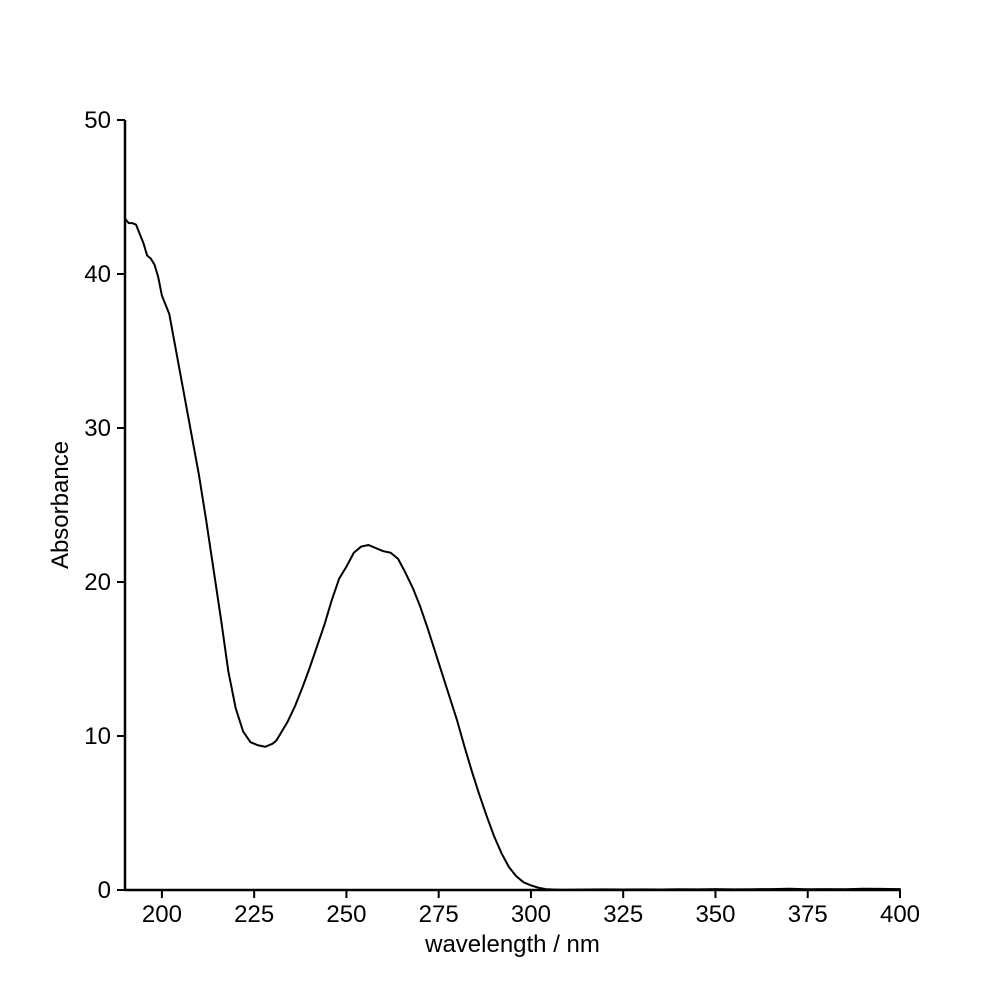 This screenshot has width=1000, height=1000. I want to click on x-tick-label: 325, so click(623, 914).